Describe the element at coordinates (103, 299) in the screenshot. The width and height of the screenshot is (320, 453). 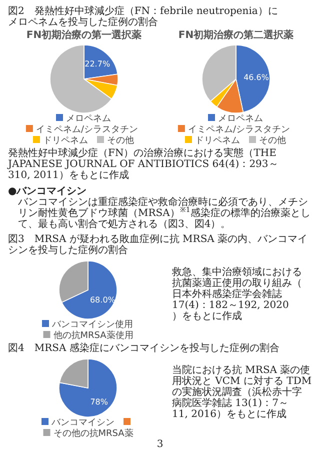
I see `data-label: 68.0%` at that location.